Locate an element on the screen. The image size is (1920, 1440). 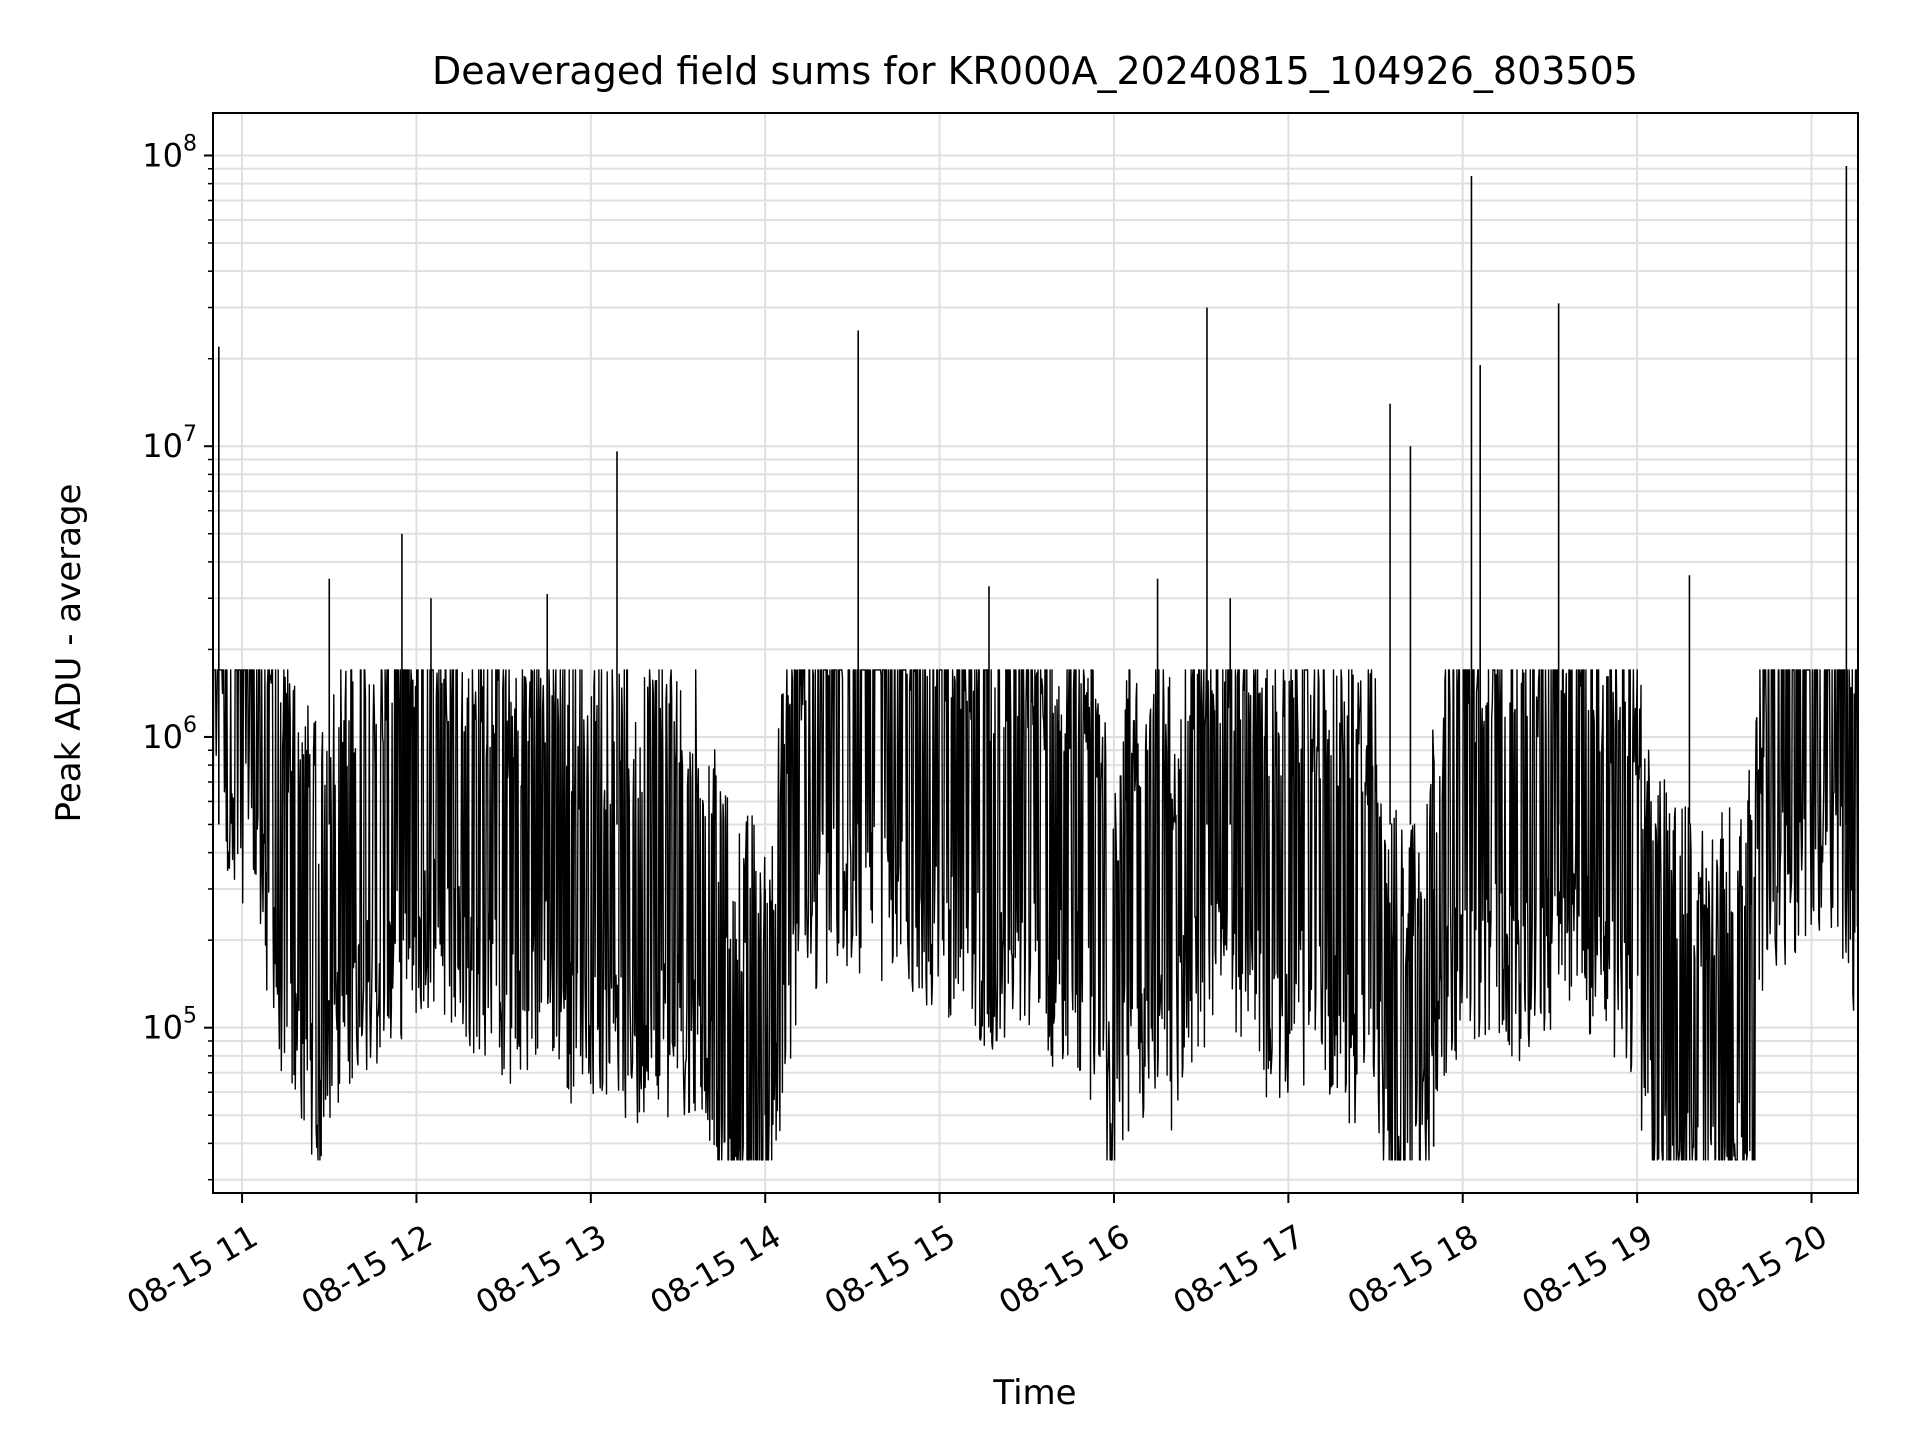
y-axis-label: Peak ADU - average is located at coordinates (69, 653).